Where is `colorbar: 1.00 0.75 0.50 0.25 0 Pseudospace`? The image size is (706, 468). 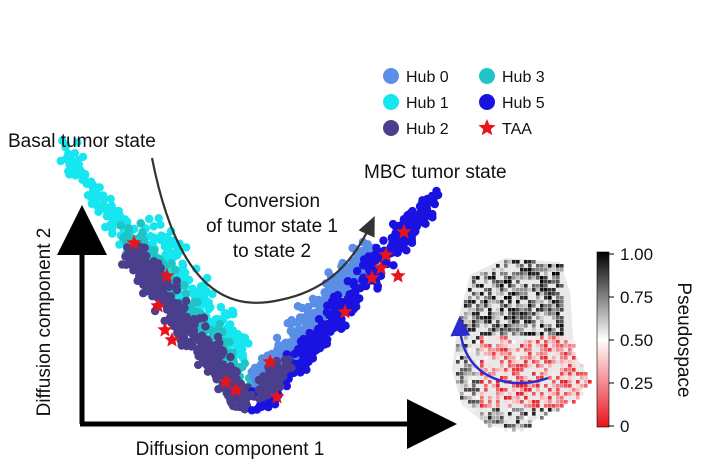 colorbar: 1.00 0.75 0.50 0.25 0 Pseudospace is located at coordinates (645, 340).